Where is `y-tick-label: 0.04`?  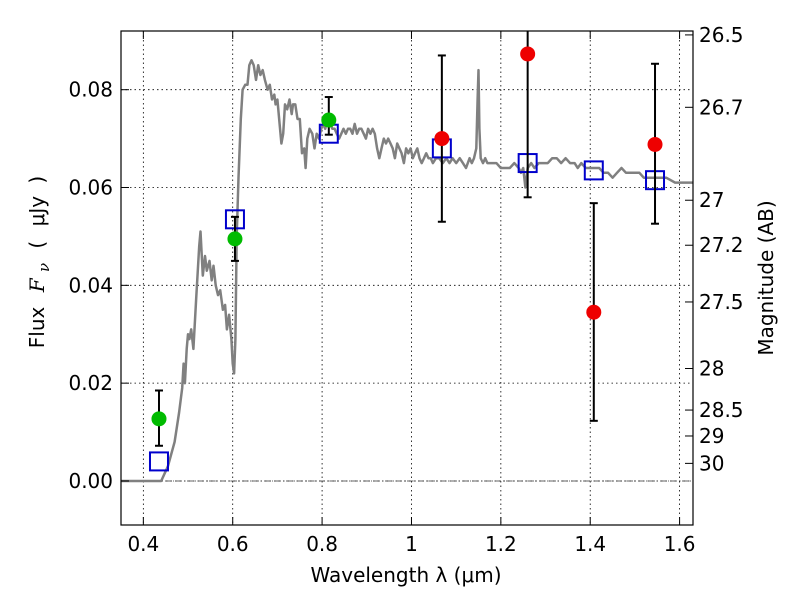 y-tick-label: 0.04 is located at coordinates (90, 285).